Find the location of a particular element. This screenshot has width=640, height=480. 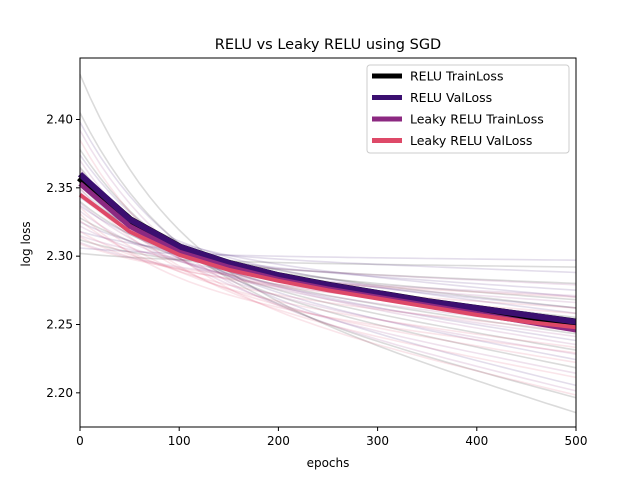

legend-label: Leaky RELU TrainLoss is located at coordinates (477, 119).